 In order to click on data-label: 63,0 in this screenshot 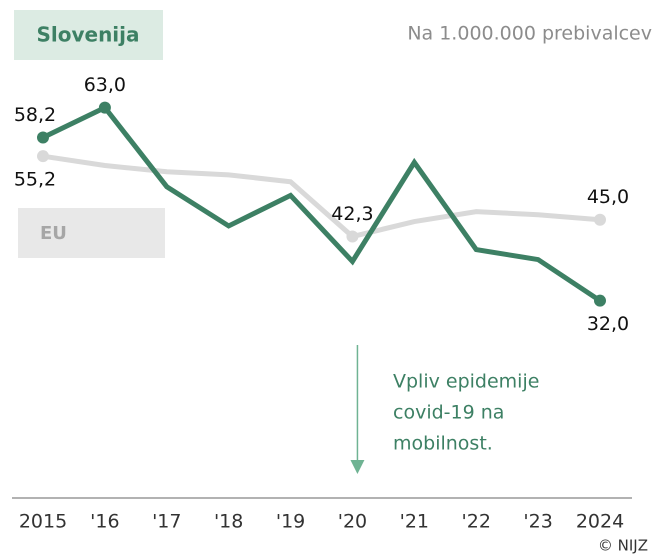, I will do `click(105, 85)`.